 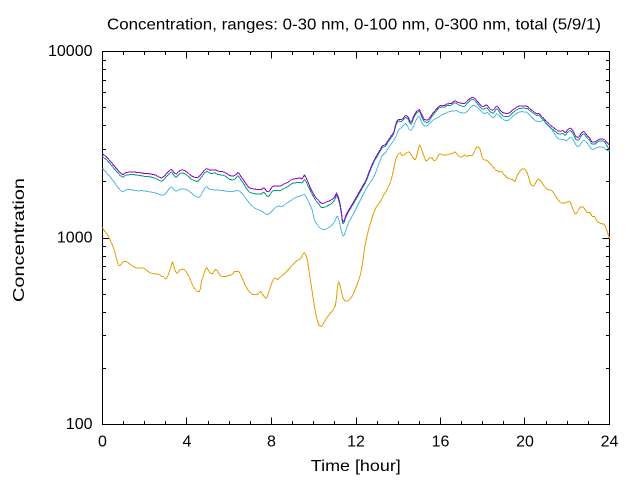 I want to click on svg-text: 1000, so click(x=75, y=238).